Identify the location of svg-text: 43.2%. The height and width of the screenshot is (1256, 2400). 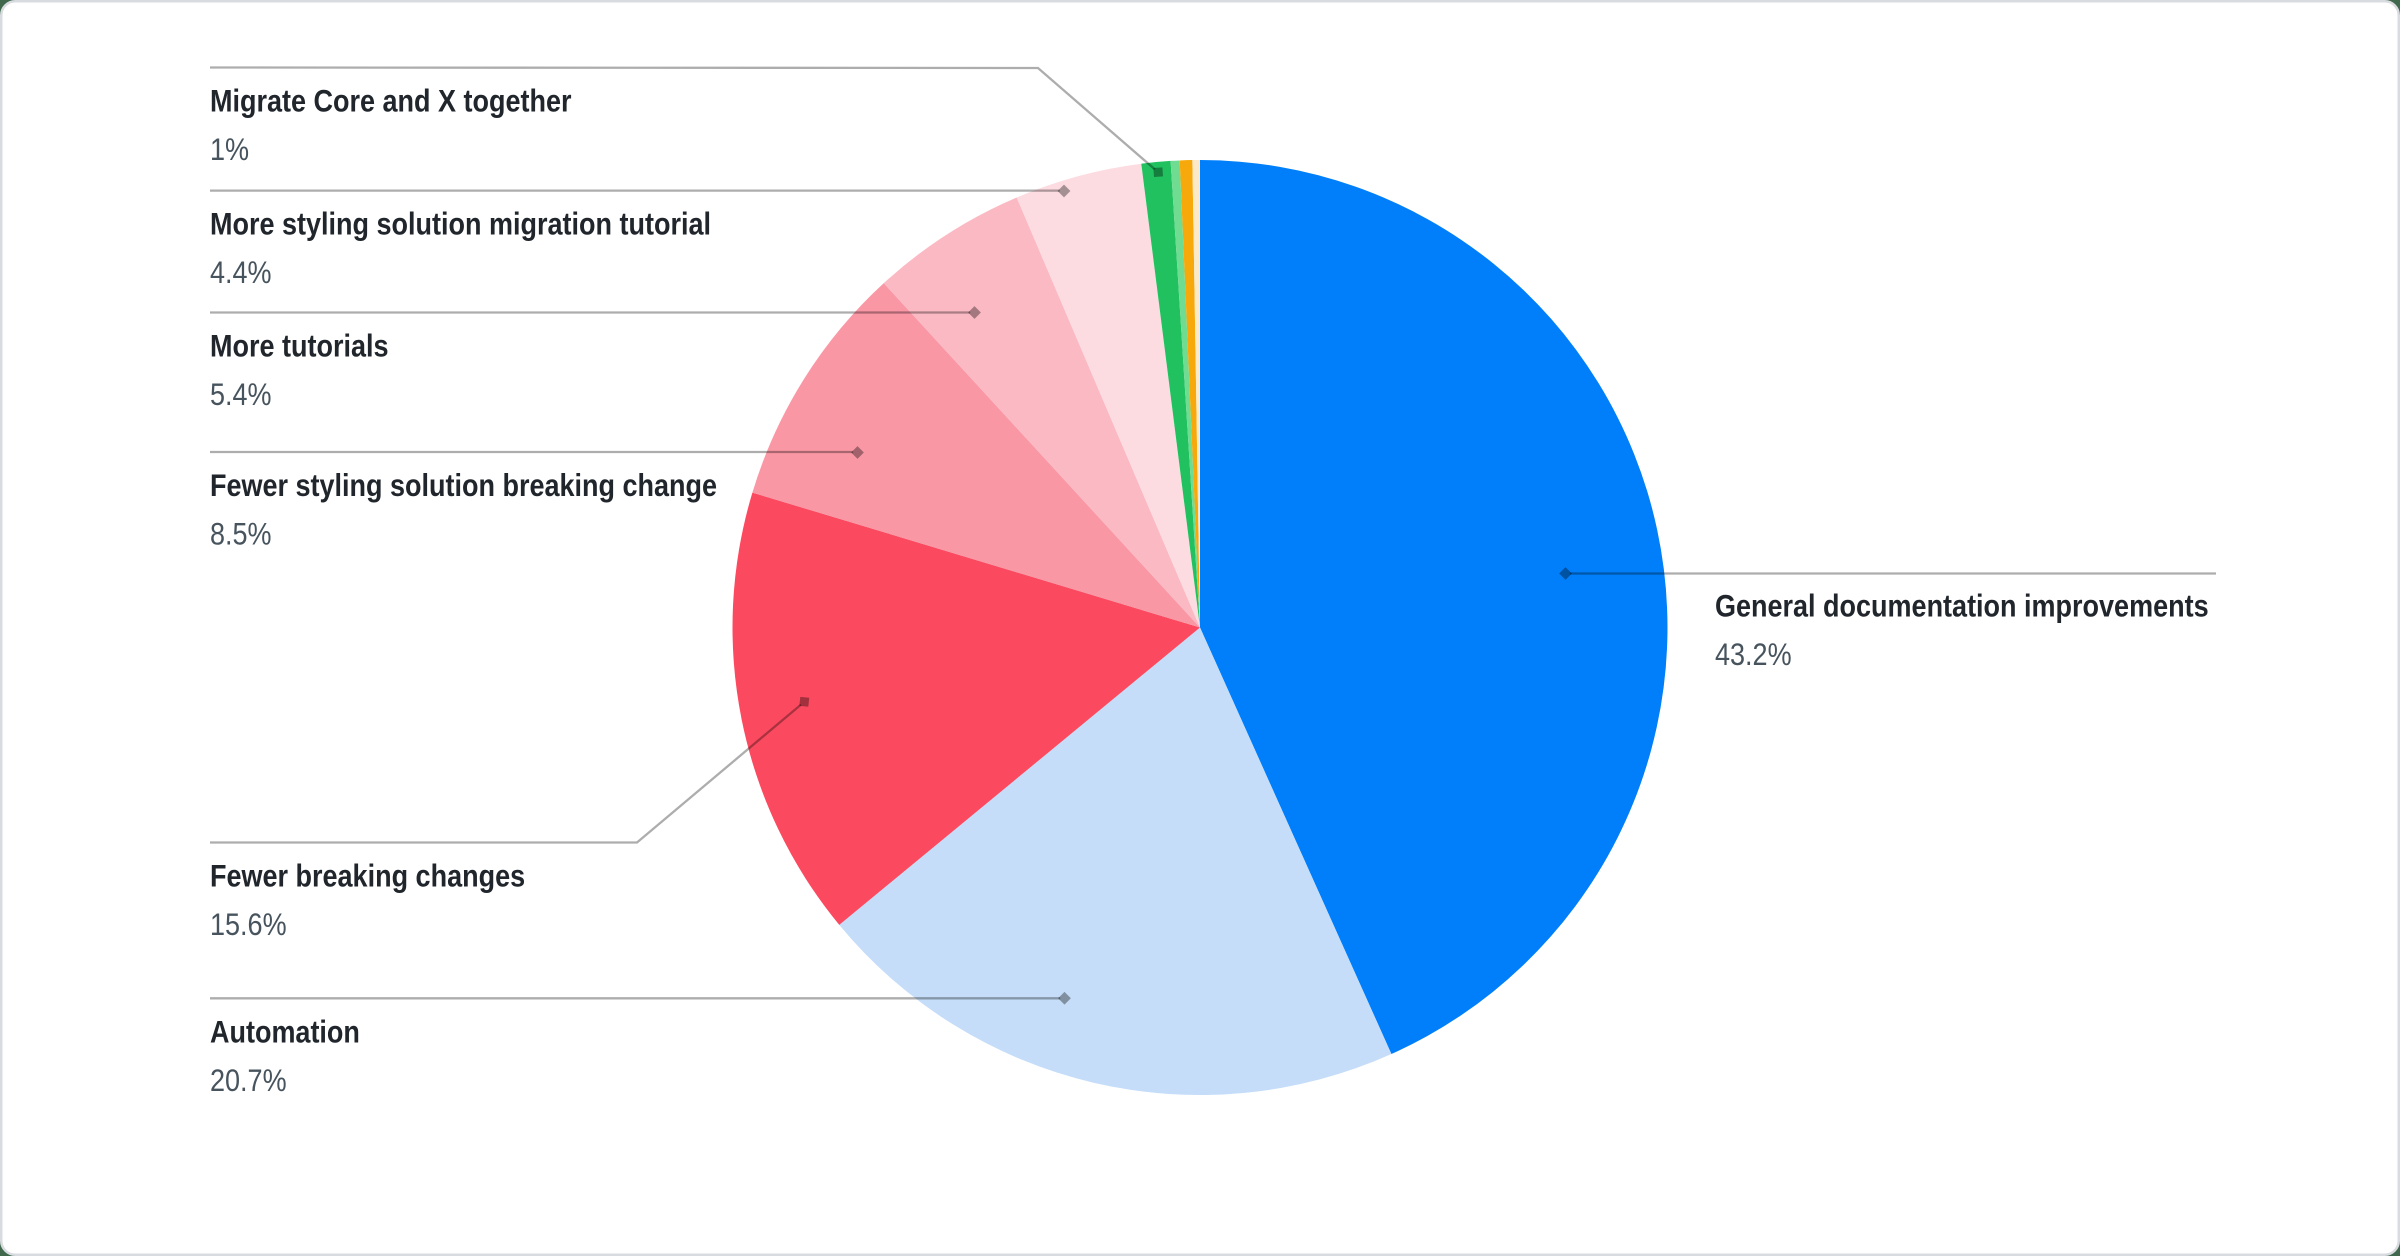
(1753, 654).